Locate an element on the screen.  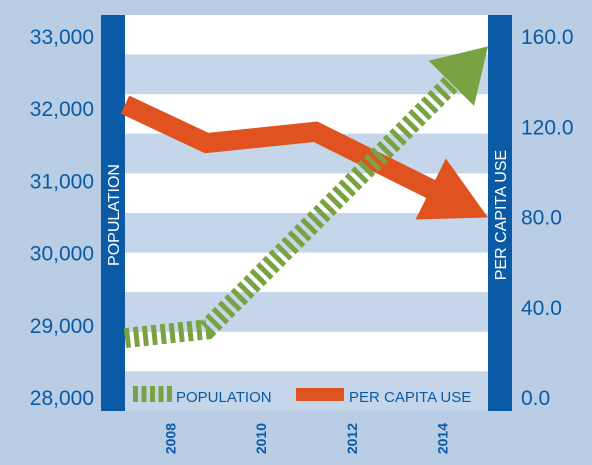
right-tick-label: 120.0 is located at coordinates (547, 127).